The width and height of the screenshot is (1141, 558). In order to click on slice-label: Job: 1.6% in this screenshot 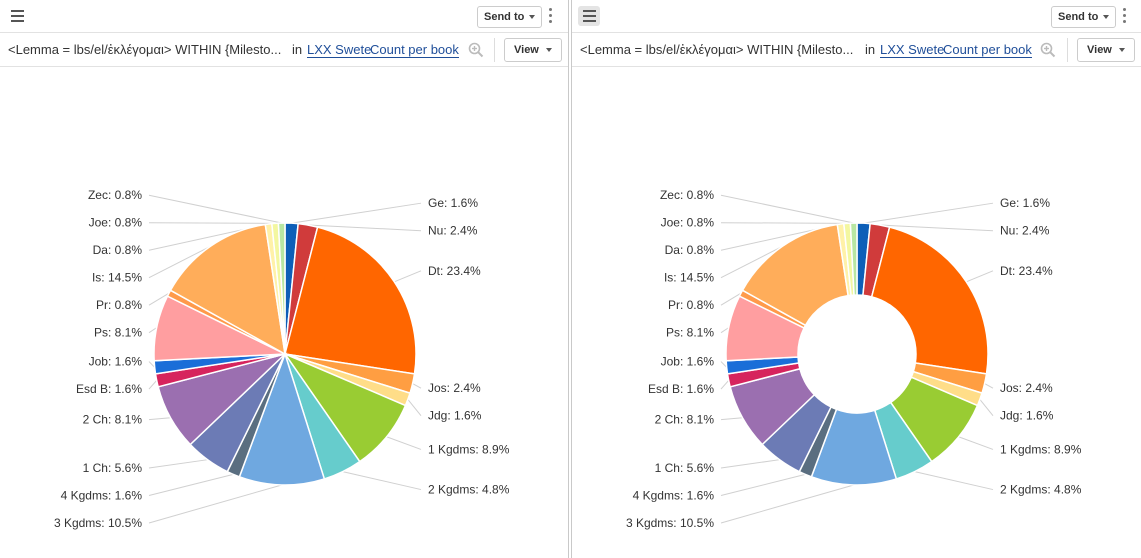, I will do `click(688, 362)`.